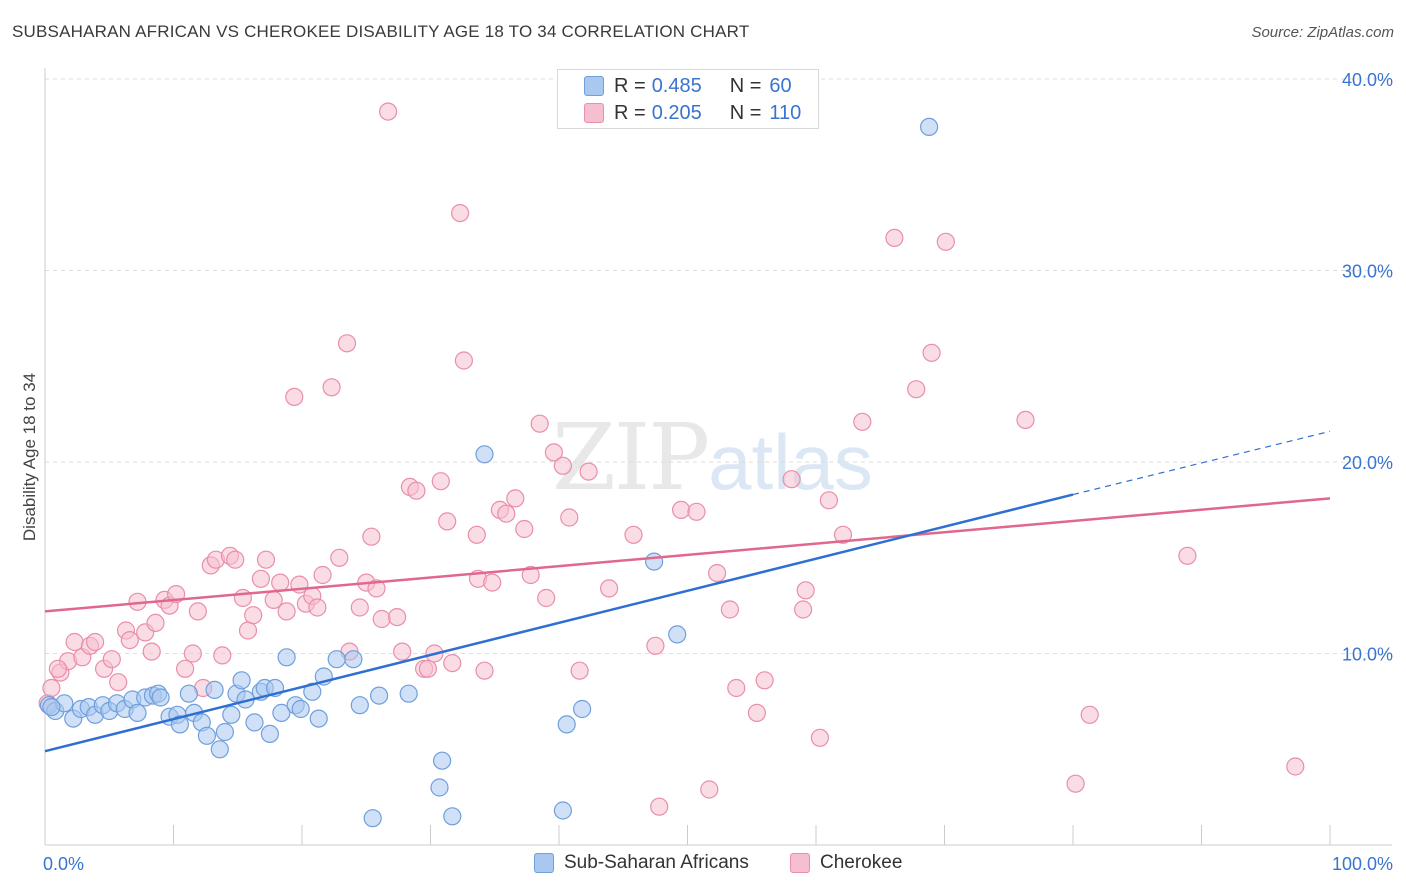  Describe the element at coordinates (780, 85) in the screenshot. I see `n-value: 60` at that location.